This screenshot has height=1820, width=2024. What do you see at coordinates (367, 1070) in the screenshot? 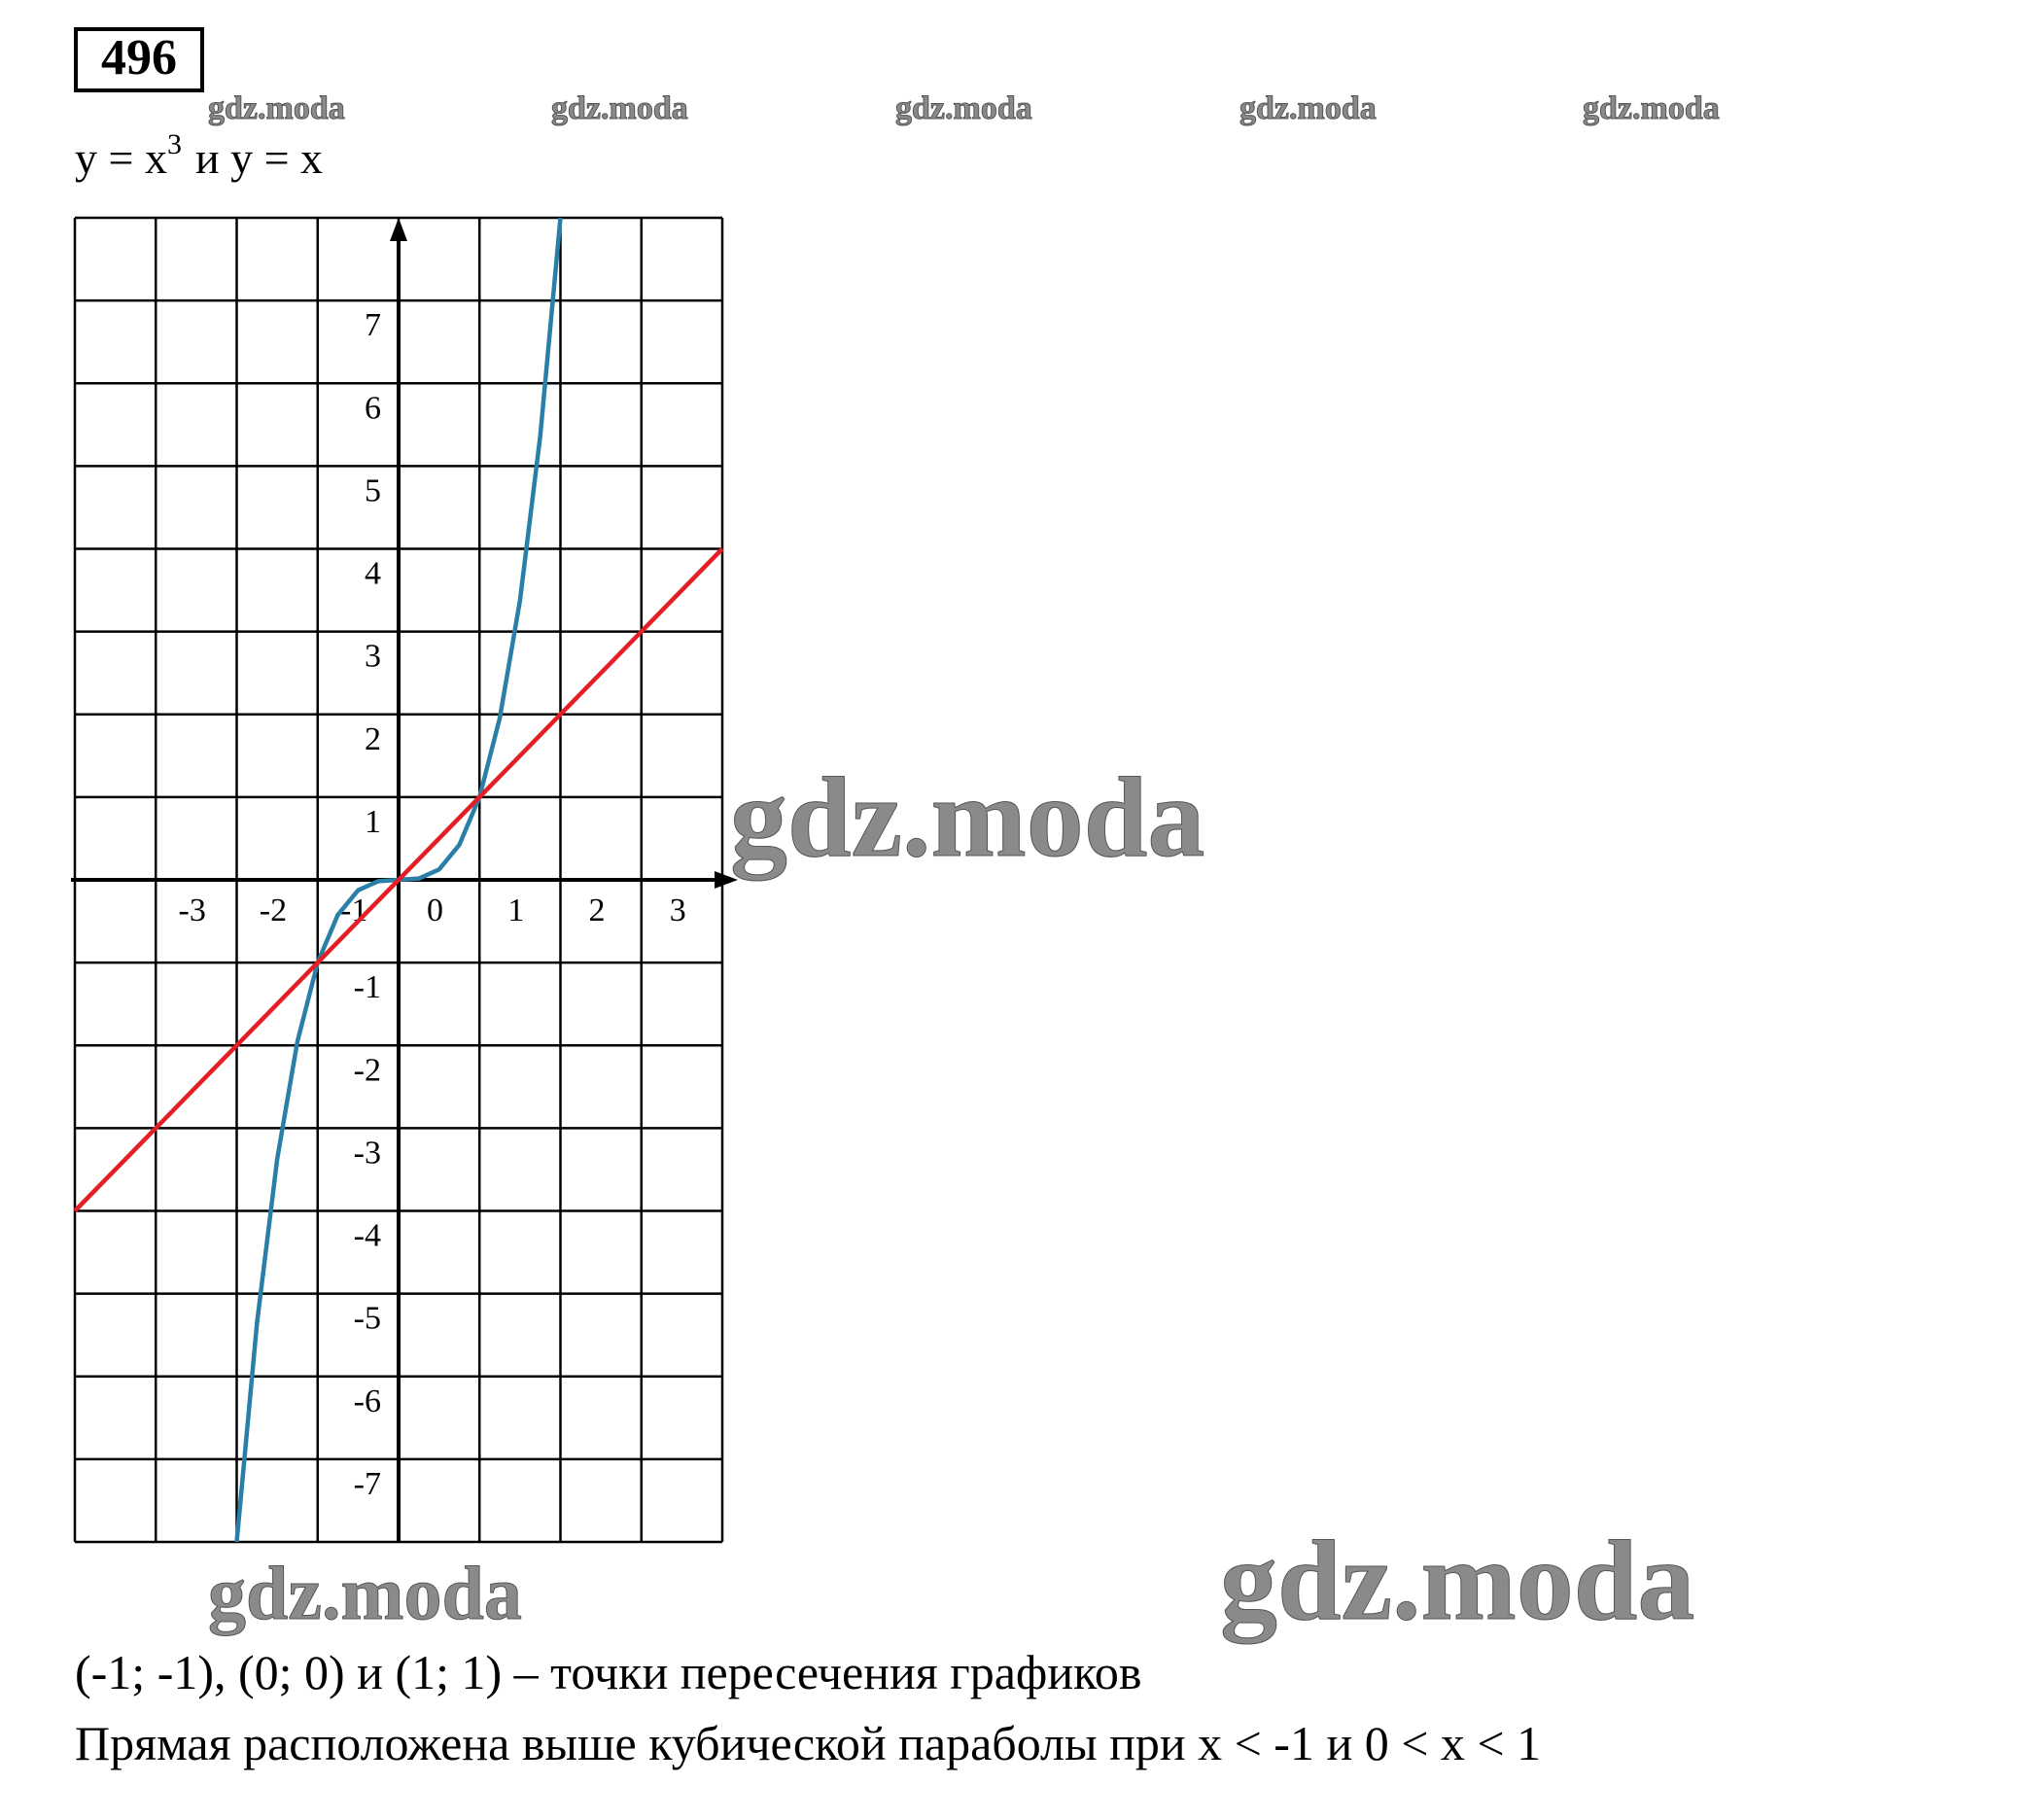
I see `y-tick-label: -2` at bounding box center [367, 1070].